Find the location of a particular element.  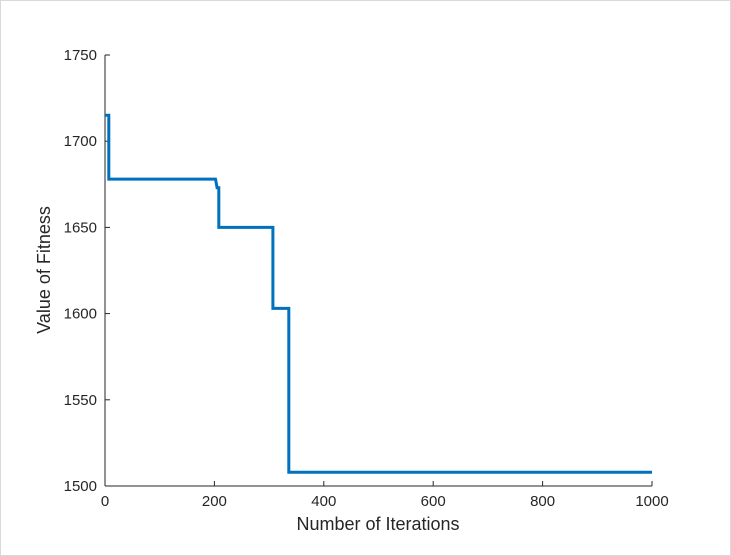

x-tick-label: 800 is located at coordinates (542, 501).